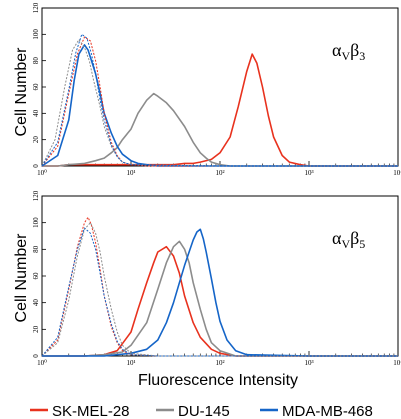  I want to click on legend: SK-MEL-28 DU-145 MDA-MB-468, so click(201, 411).